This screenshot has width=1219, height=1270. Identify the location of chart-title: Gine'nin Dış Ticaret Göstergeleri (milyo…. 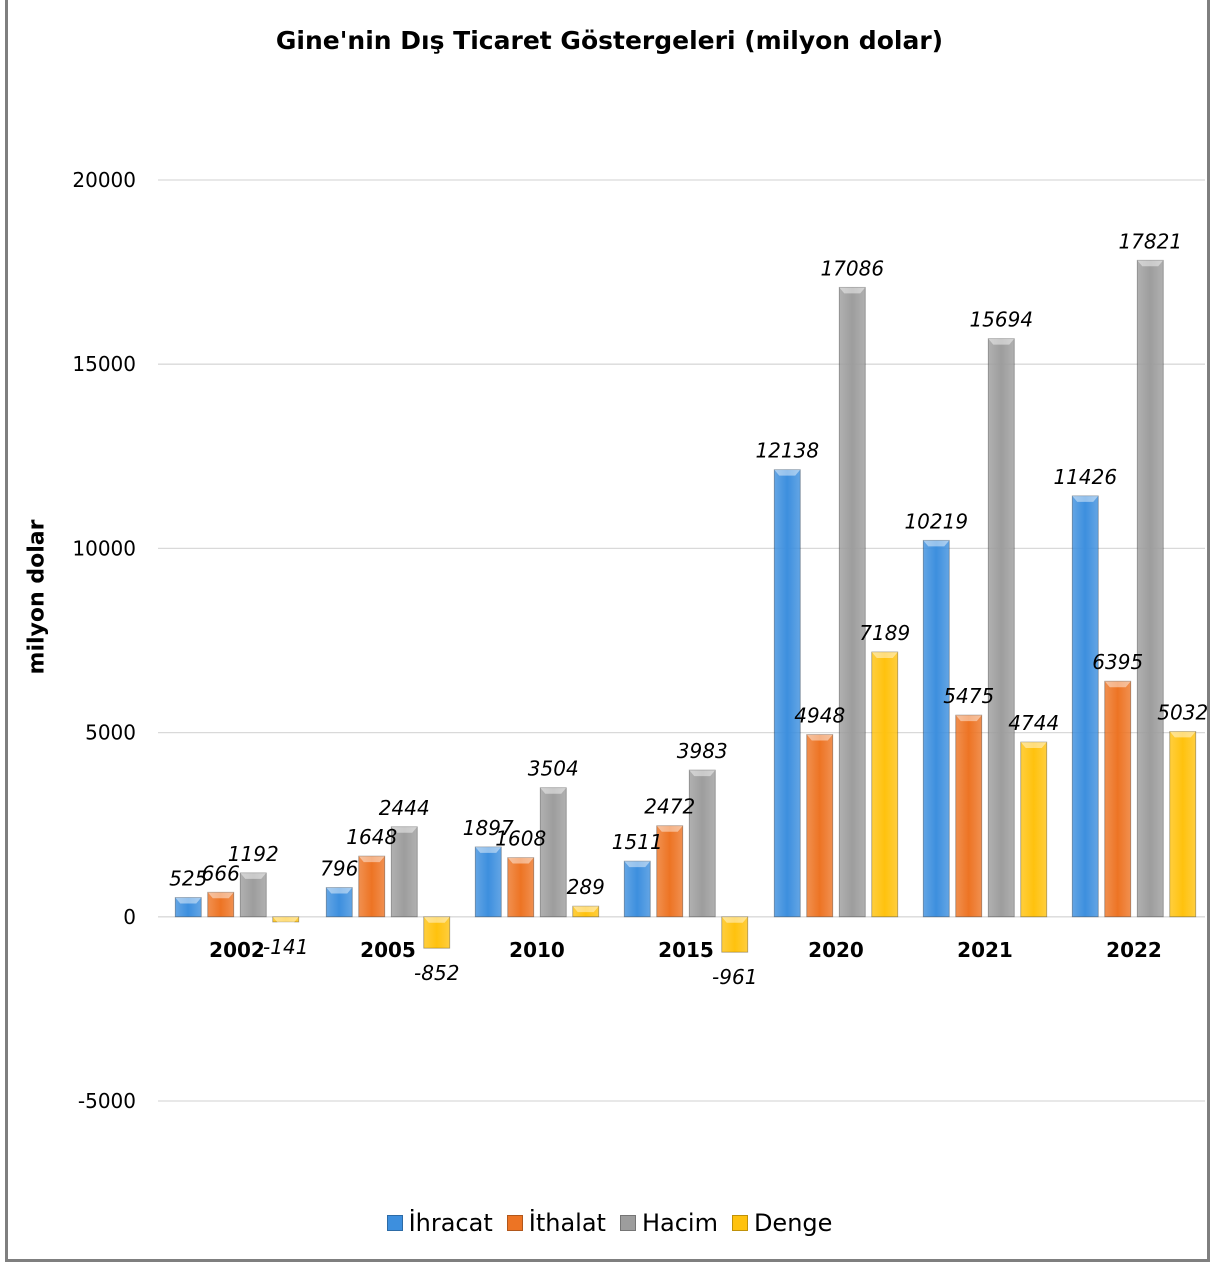
(609, 40).